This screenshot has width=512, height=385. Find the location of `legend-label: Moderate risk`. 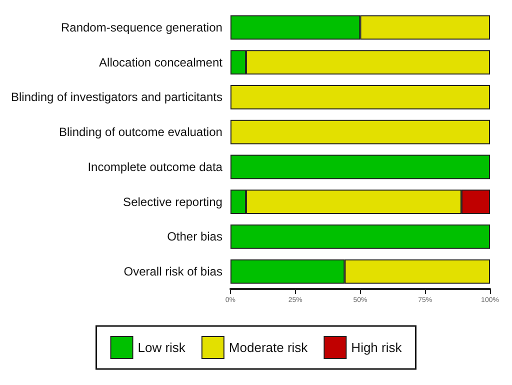

legend-label: Moderate risk is located at coordinates (268, 347).